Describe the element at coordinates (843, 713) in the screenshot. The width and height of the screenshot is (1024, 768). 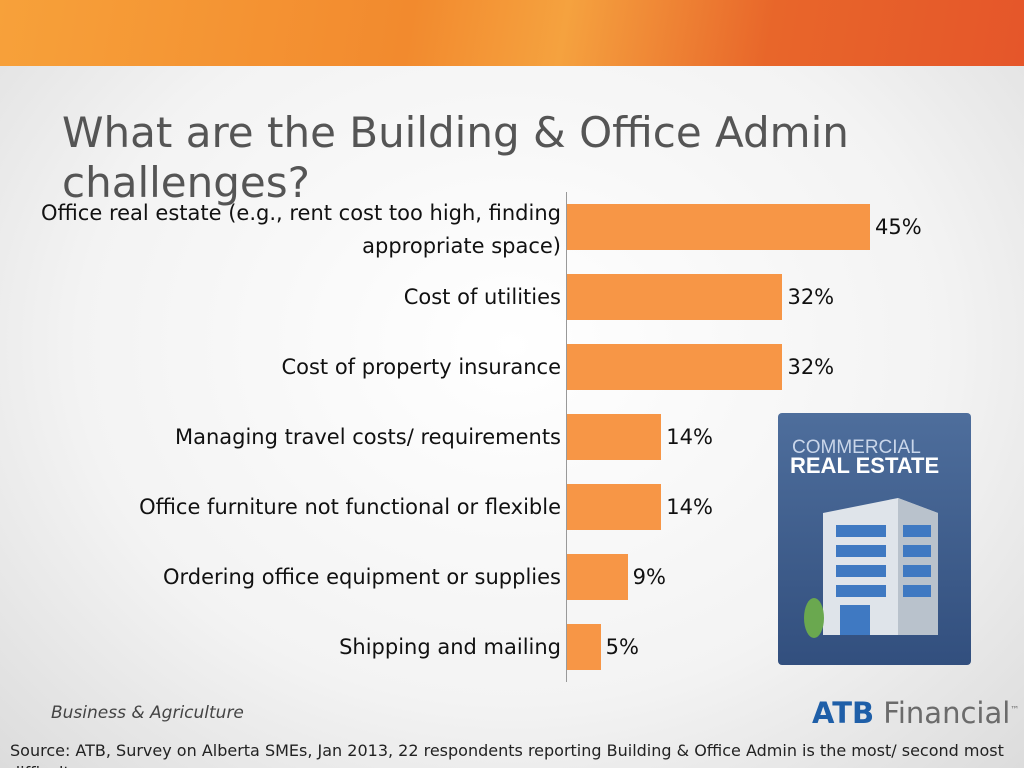
I see `logo-bold: ATB` at that location.